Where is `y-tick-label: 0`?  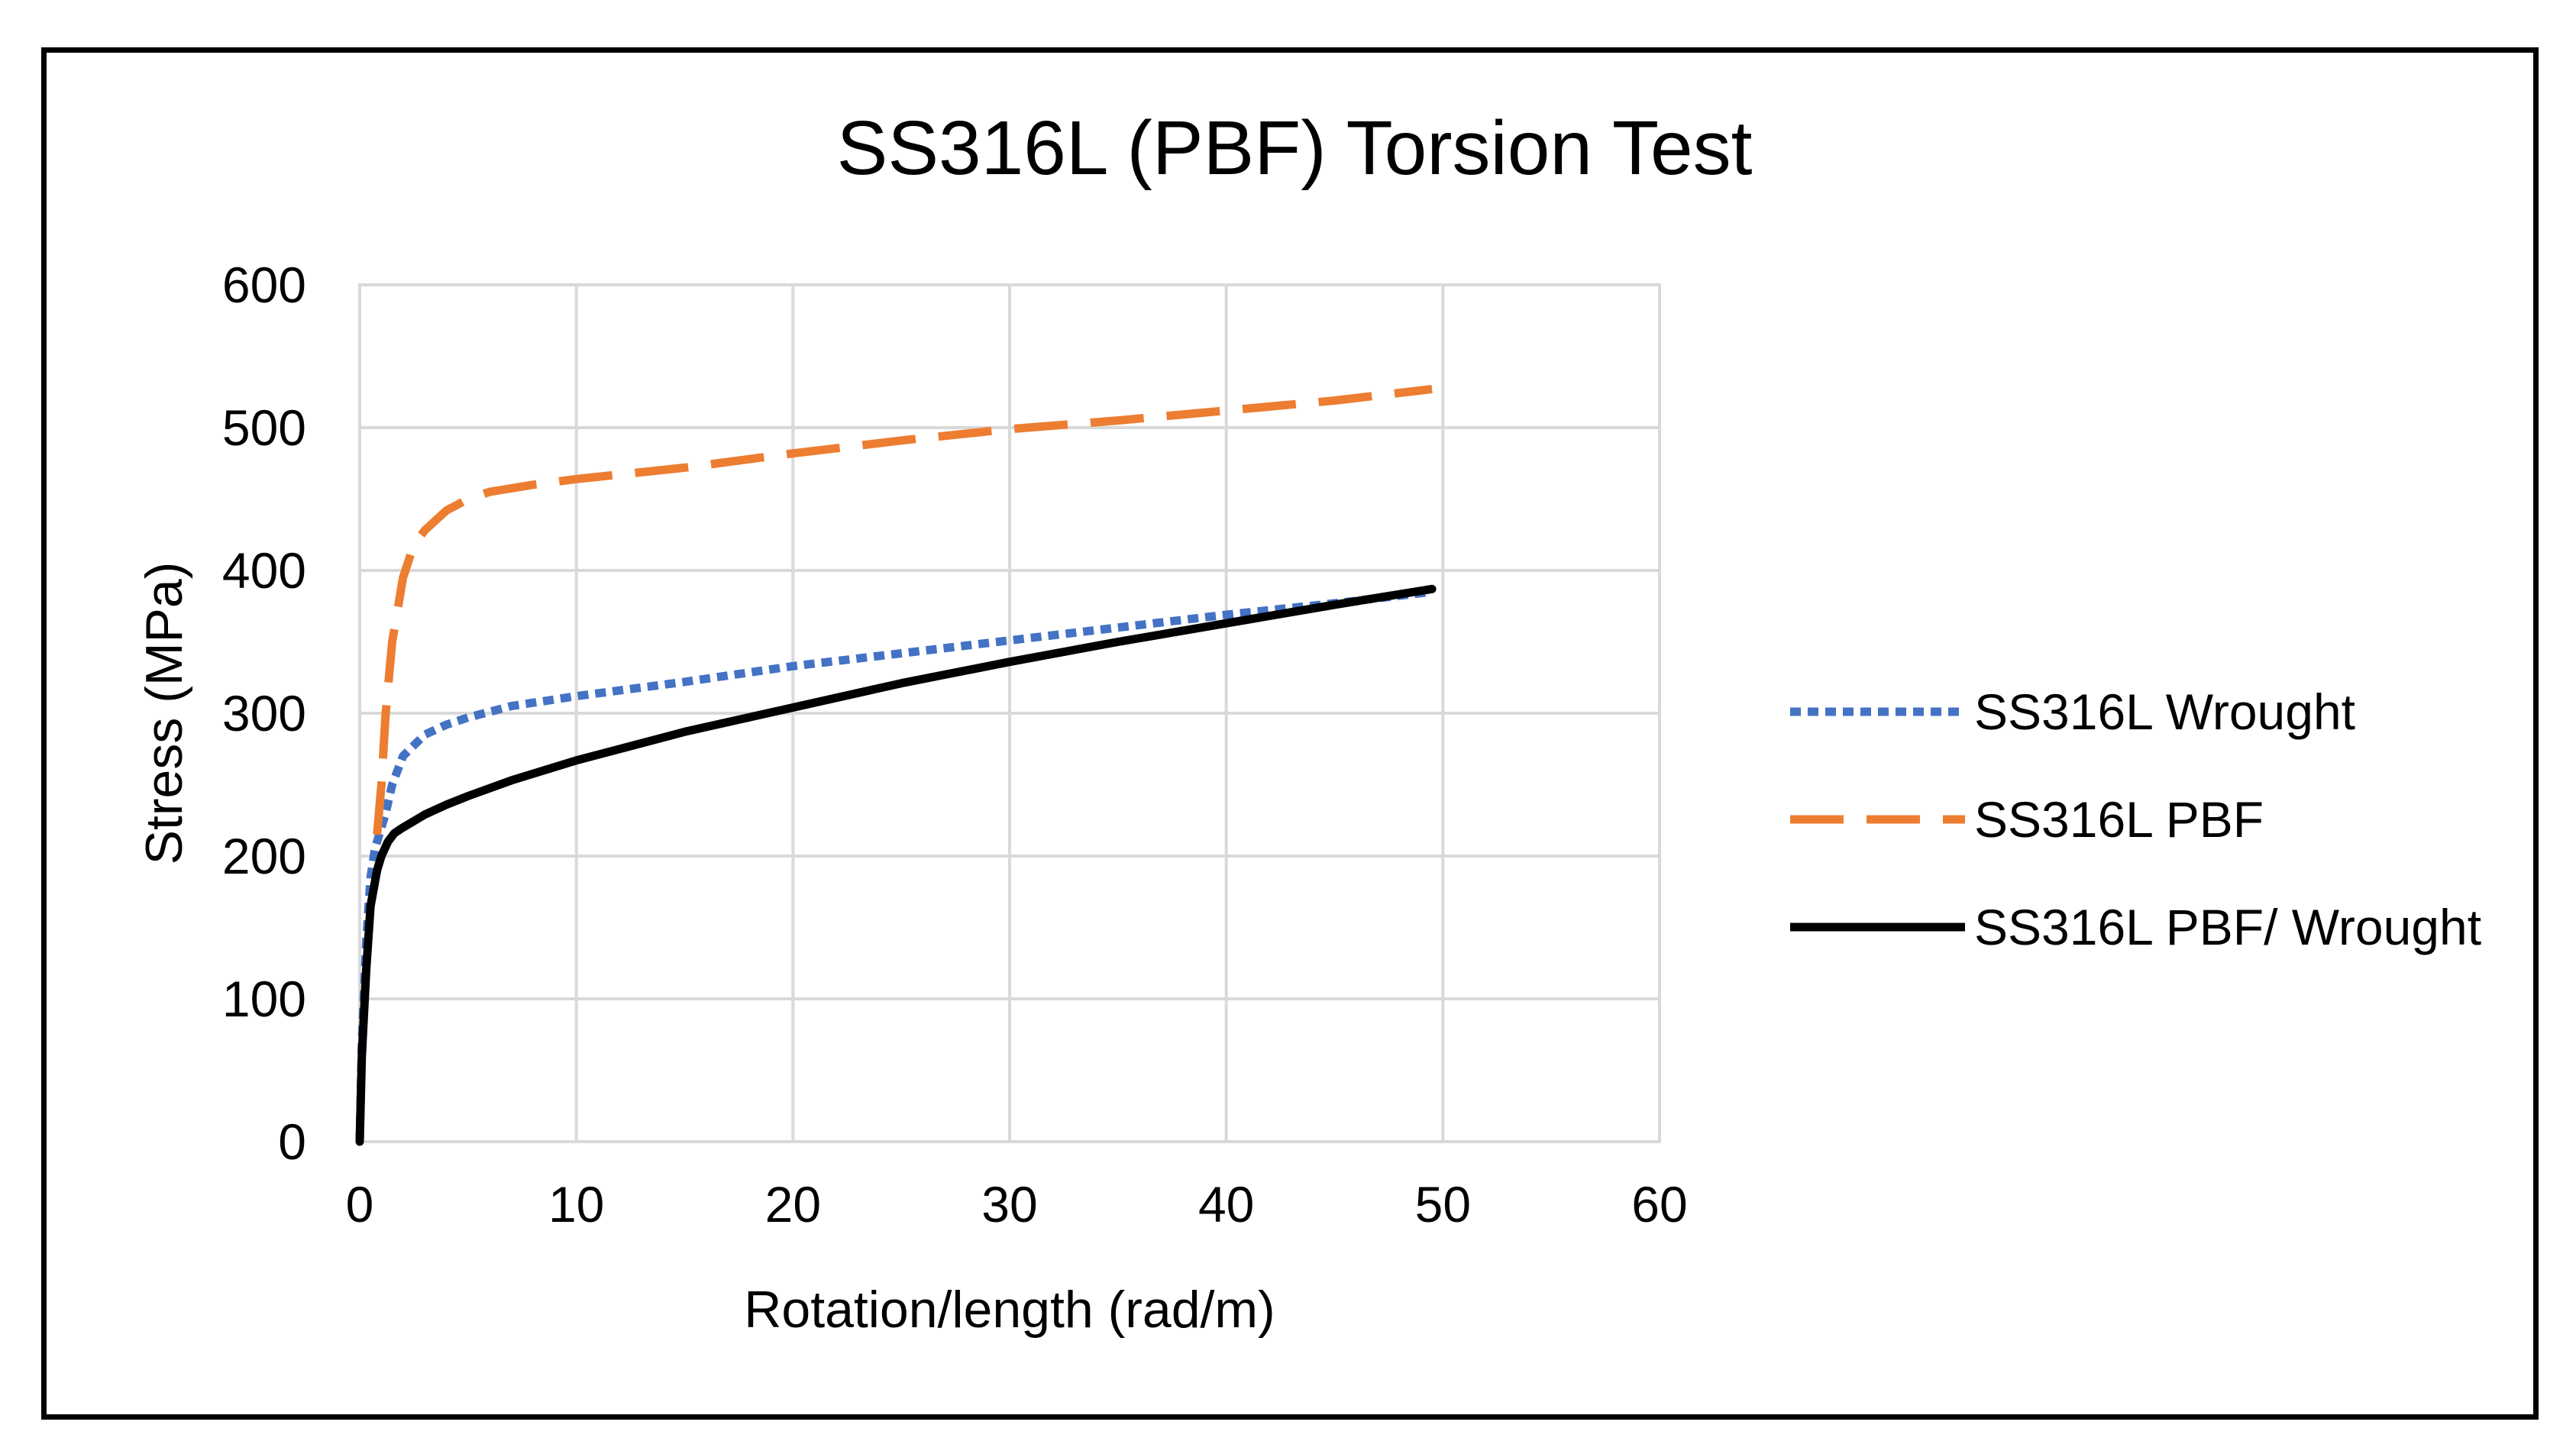
y-tick-label: 0 is located at coordinates (292, 1141).